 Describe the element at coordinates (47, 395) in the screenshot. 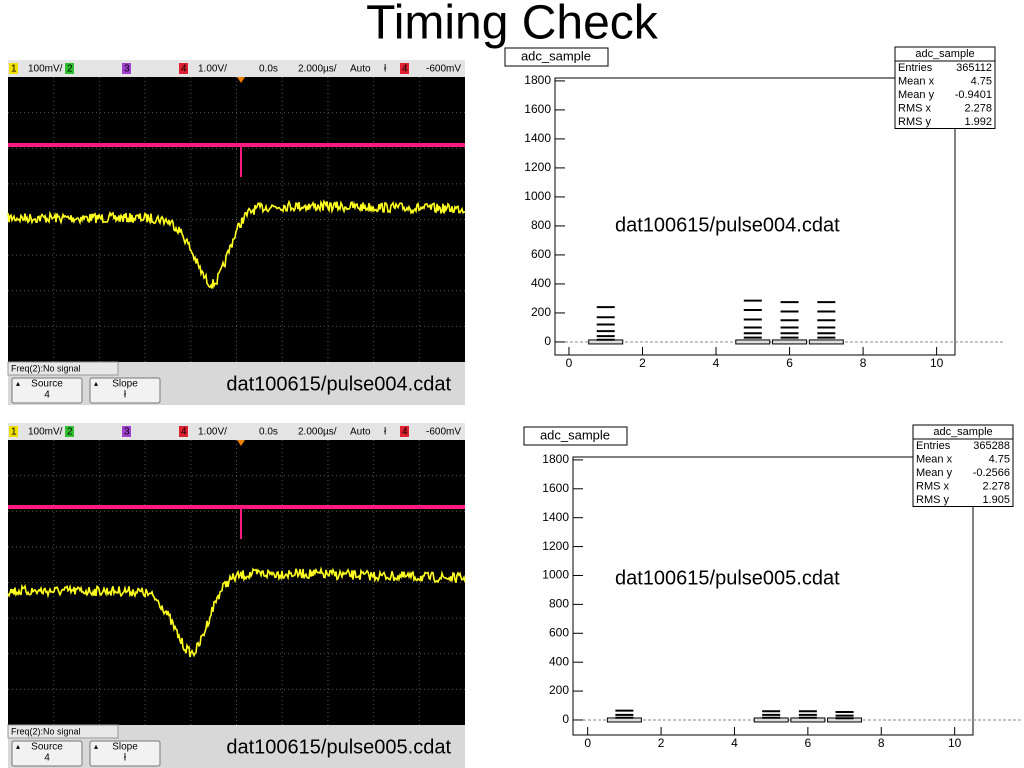

I see `softkey-value: 4` at that location.